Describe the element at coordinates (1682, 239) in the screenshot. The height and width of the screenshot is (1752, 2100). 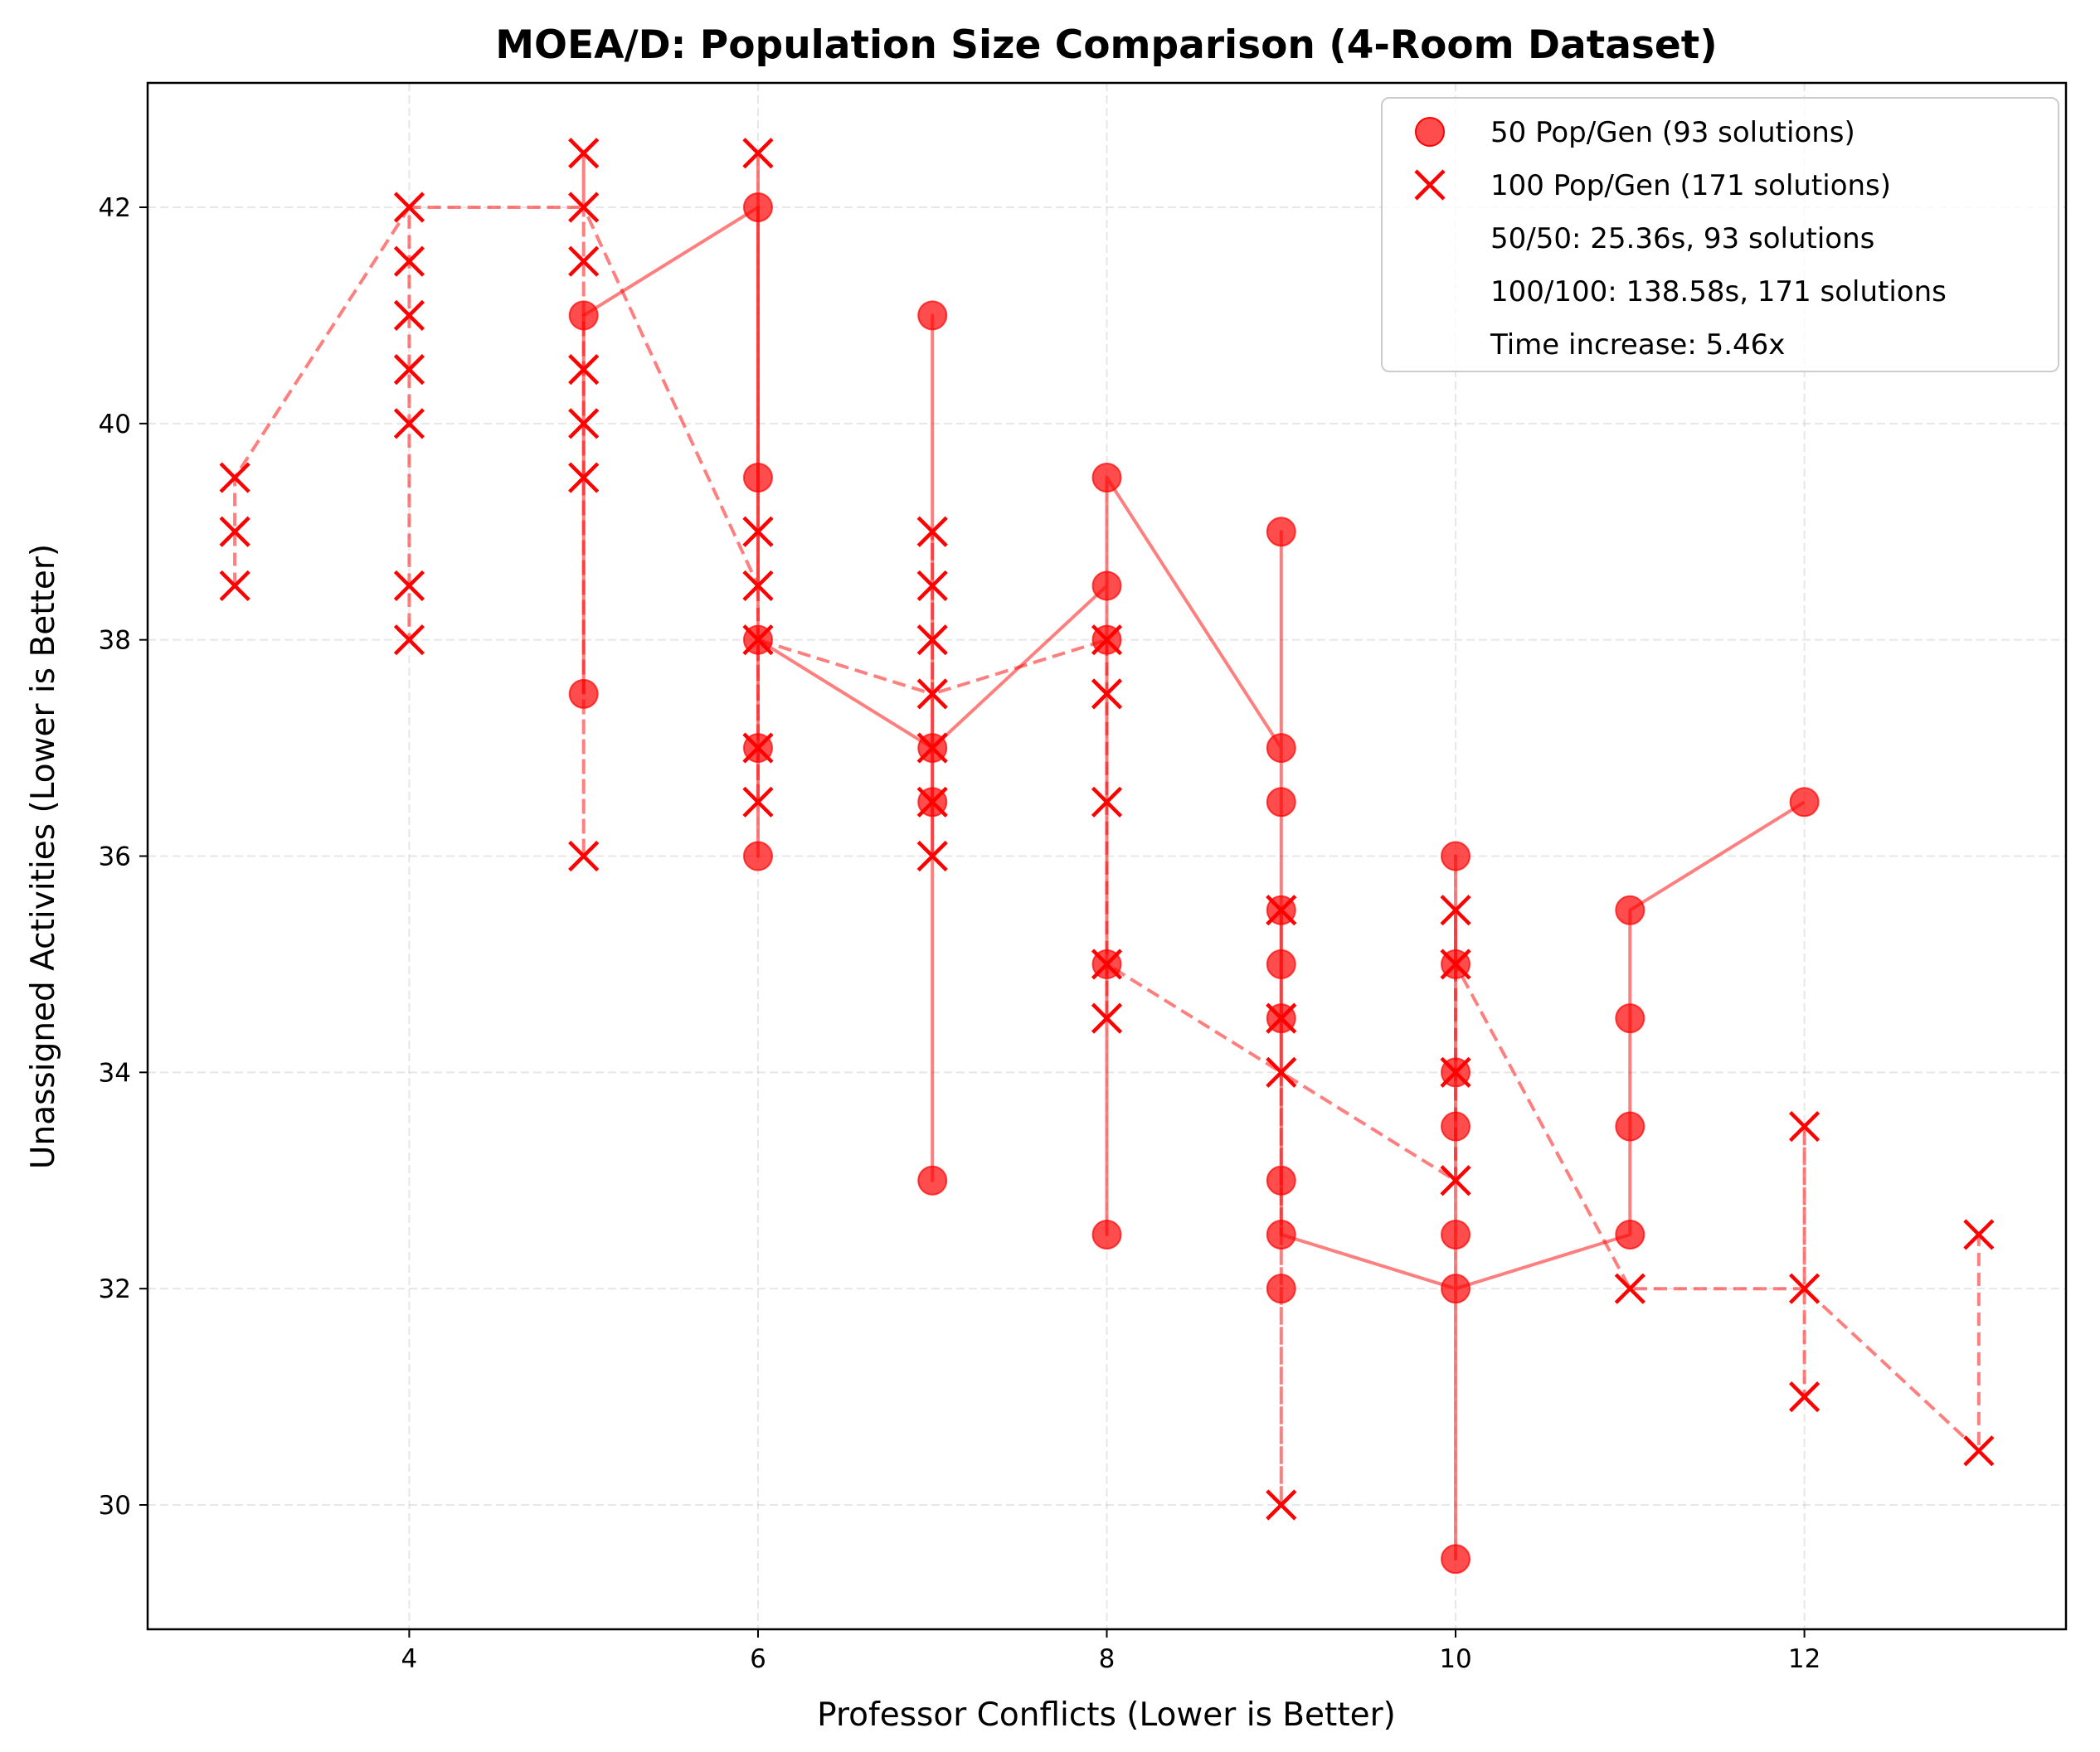
I see `legend-entry-50-50-time: 50/50: 25.36s, 93 solutions` at that location.